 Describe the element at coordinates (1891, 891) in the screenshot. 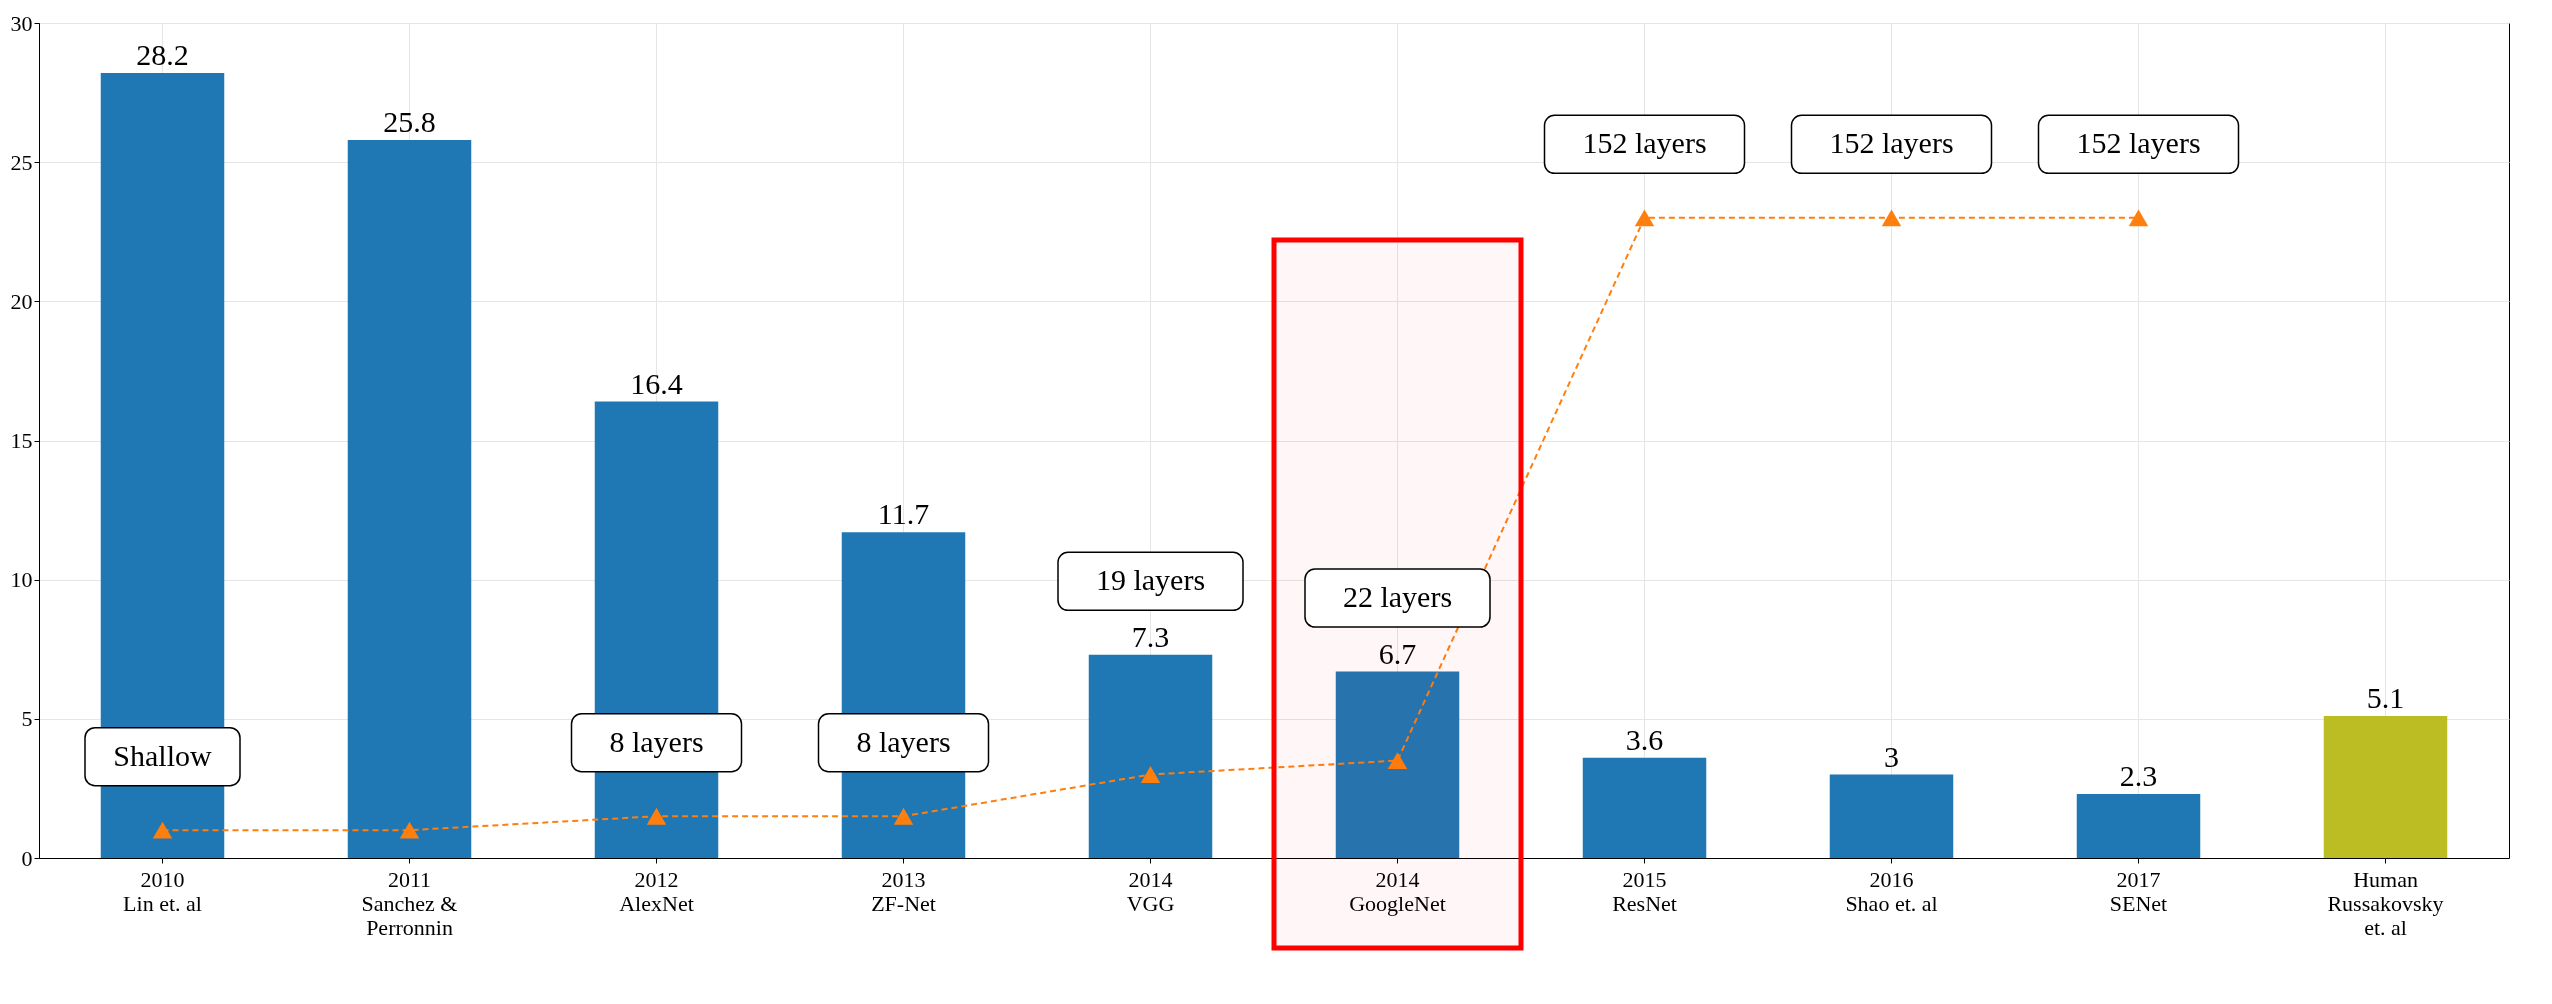

I see `x-tick-label: 2016 Shao et. al` at that location.